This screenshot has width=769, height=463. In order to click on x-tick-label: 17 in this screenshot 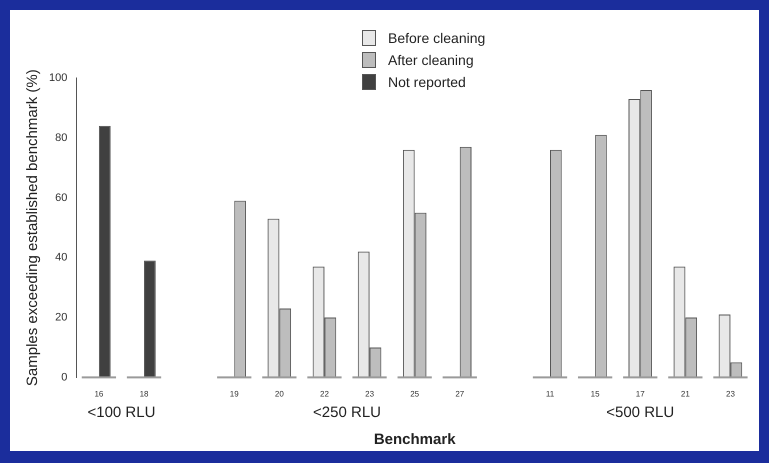, I will do `click(641, 393)`.